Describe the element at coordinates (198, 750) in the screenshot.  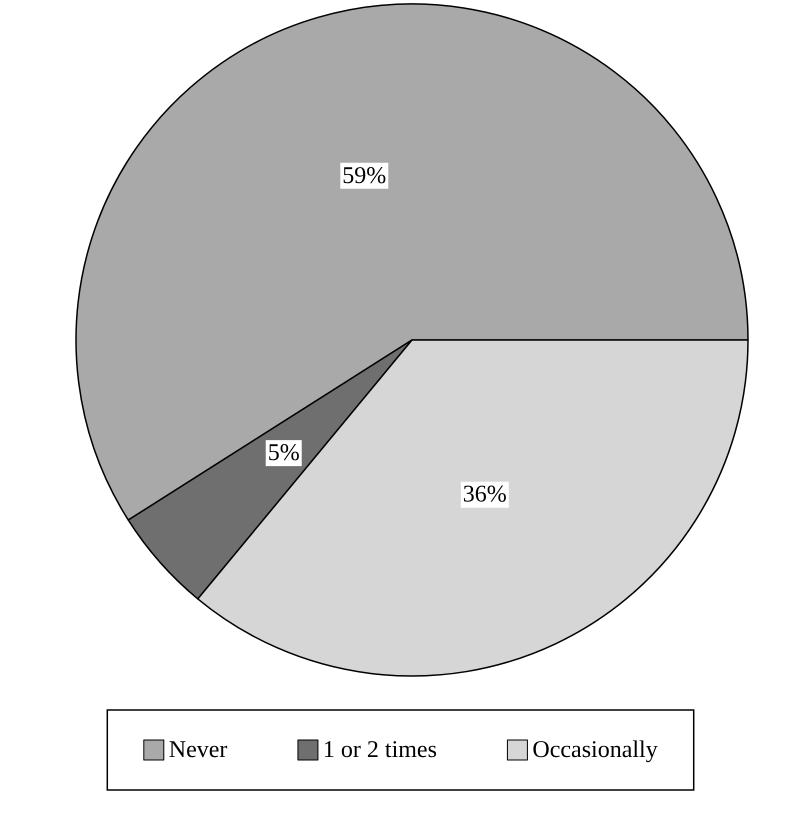
I see `legend-label: Never` at that location.